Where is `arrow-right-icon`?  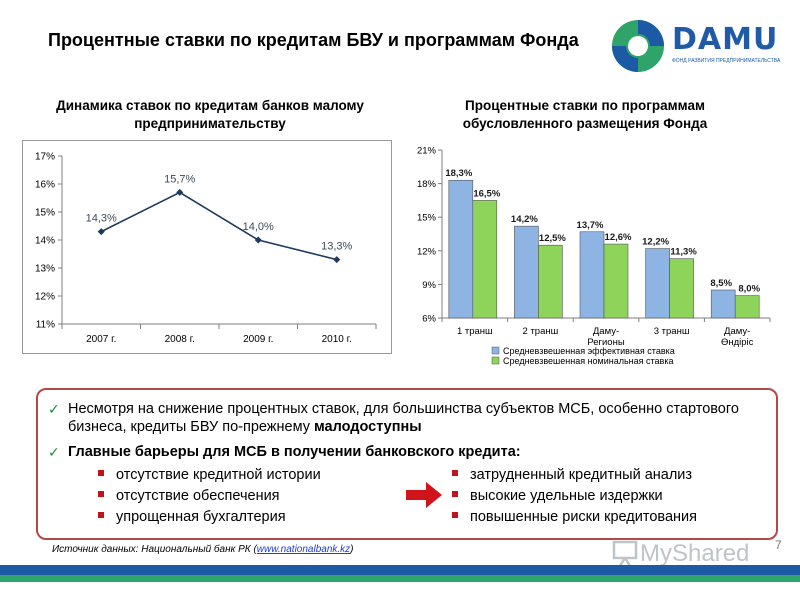
arrow-right-icon is located at coordinates (424, 495).